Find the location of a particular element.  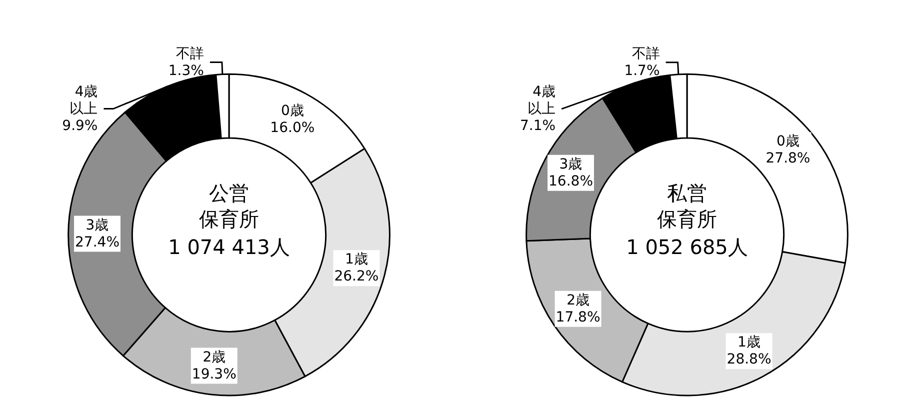

data-label: 27.4% is located at coordinates (97, 242).